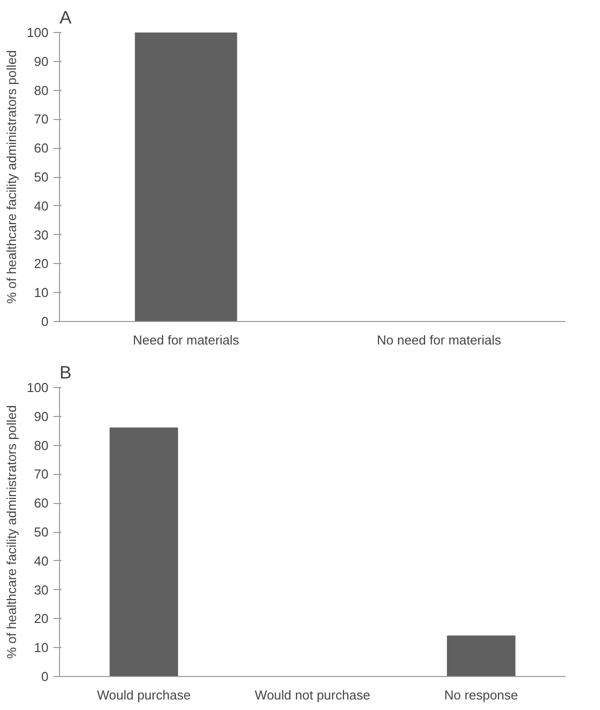 The width and height of the screenshot is (600, 710). What do you see at coordinates (186, 340) in the screenshot?
I see `x-tick-label: Need for materials` at bounding box center [186, 340].